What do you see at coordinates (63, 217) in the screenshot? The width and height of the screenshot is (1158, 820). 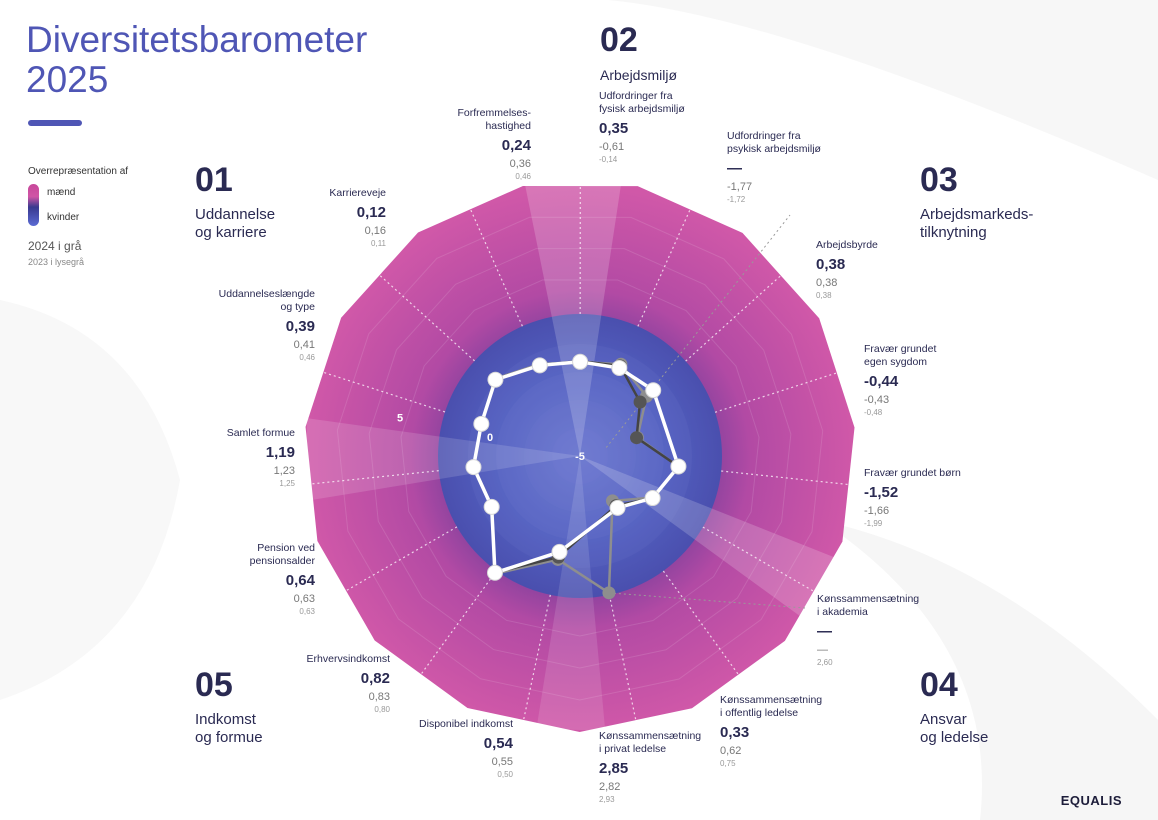 I see `legend-women: kvinder` at bounding box center [63, 217].